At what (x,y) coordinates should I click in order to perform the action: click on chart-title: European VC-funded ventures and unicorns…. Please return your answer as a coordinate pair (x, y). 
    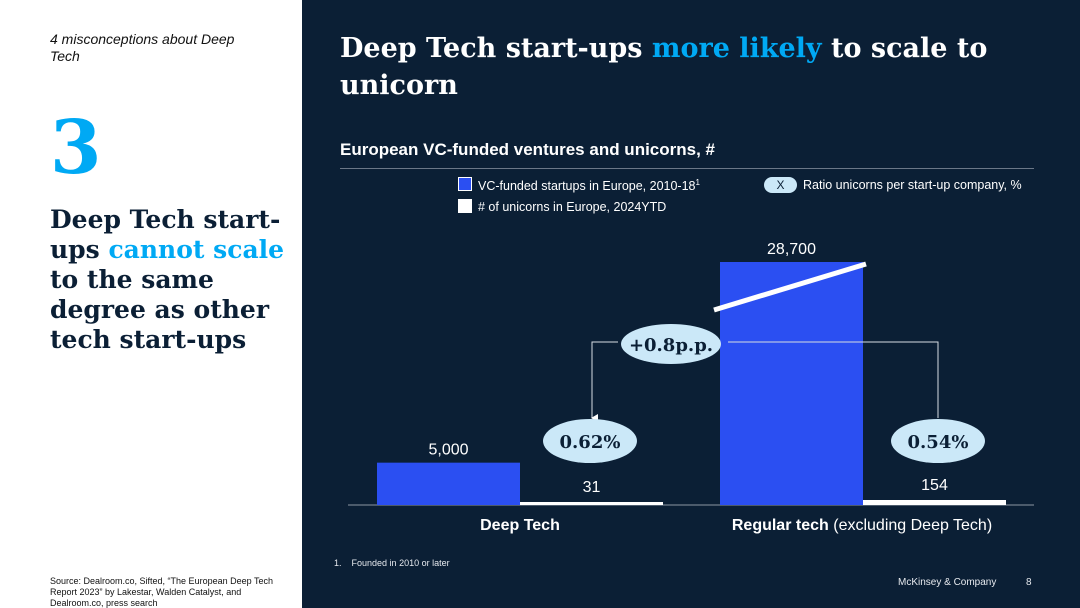
    Looking at the image, I should click on (527, 149).